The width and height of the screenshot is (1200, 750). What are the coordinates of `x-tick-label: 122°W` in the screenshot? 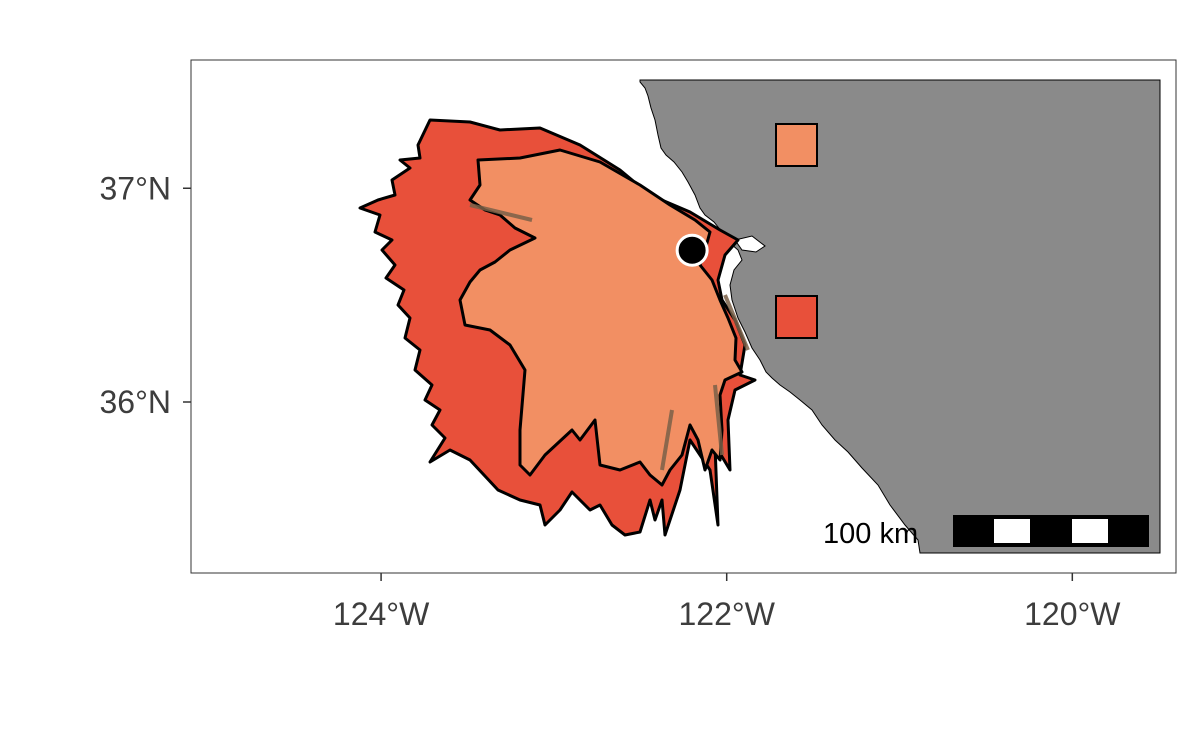 It's located at (727, 614).